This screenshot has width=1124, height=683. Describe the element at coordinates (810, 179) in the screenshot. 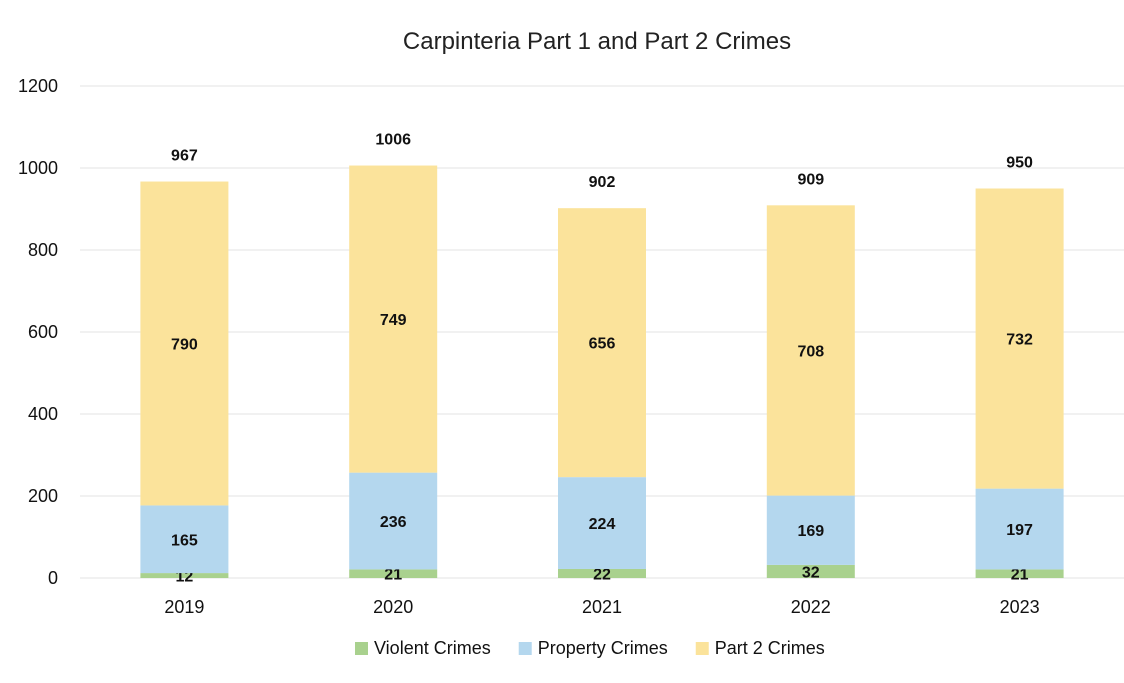

I see `total-label: 909` at that location.